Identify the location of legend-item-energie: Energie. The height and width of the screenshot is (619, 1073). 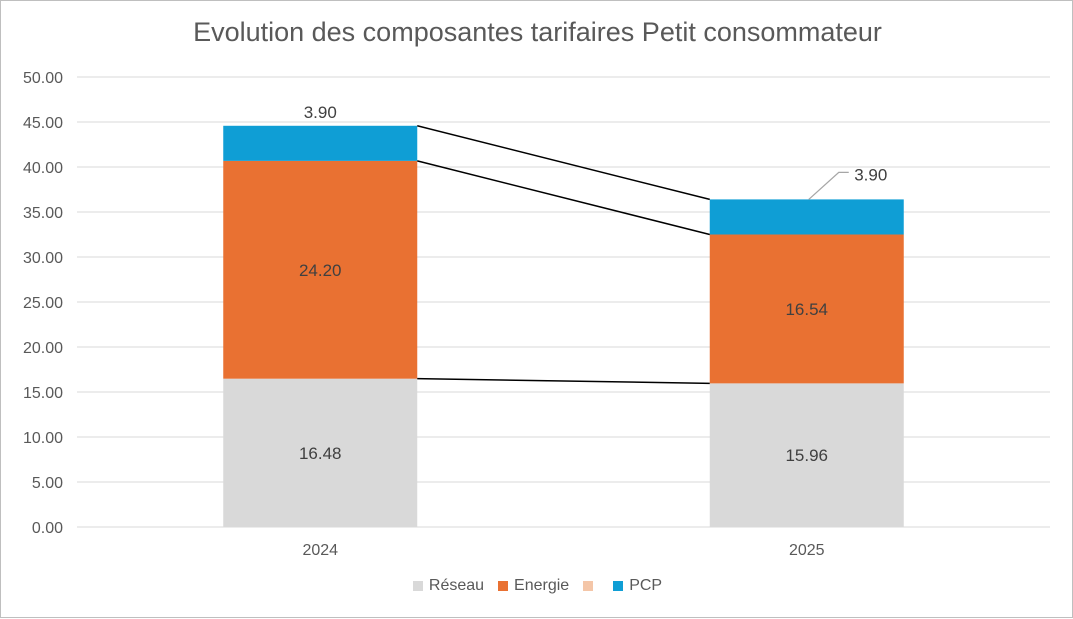
(533, 586).